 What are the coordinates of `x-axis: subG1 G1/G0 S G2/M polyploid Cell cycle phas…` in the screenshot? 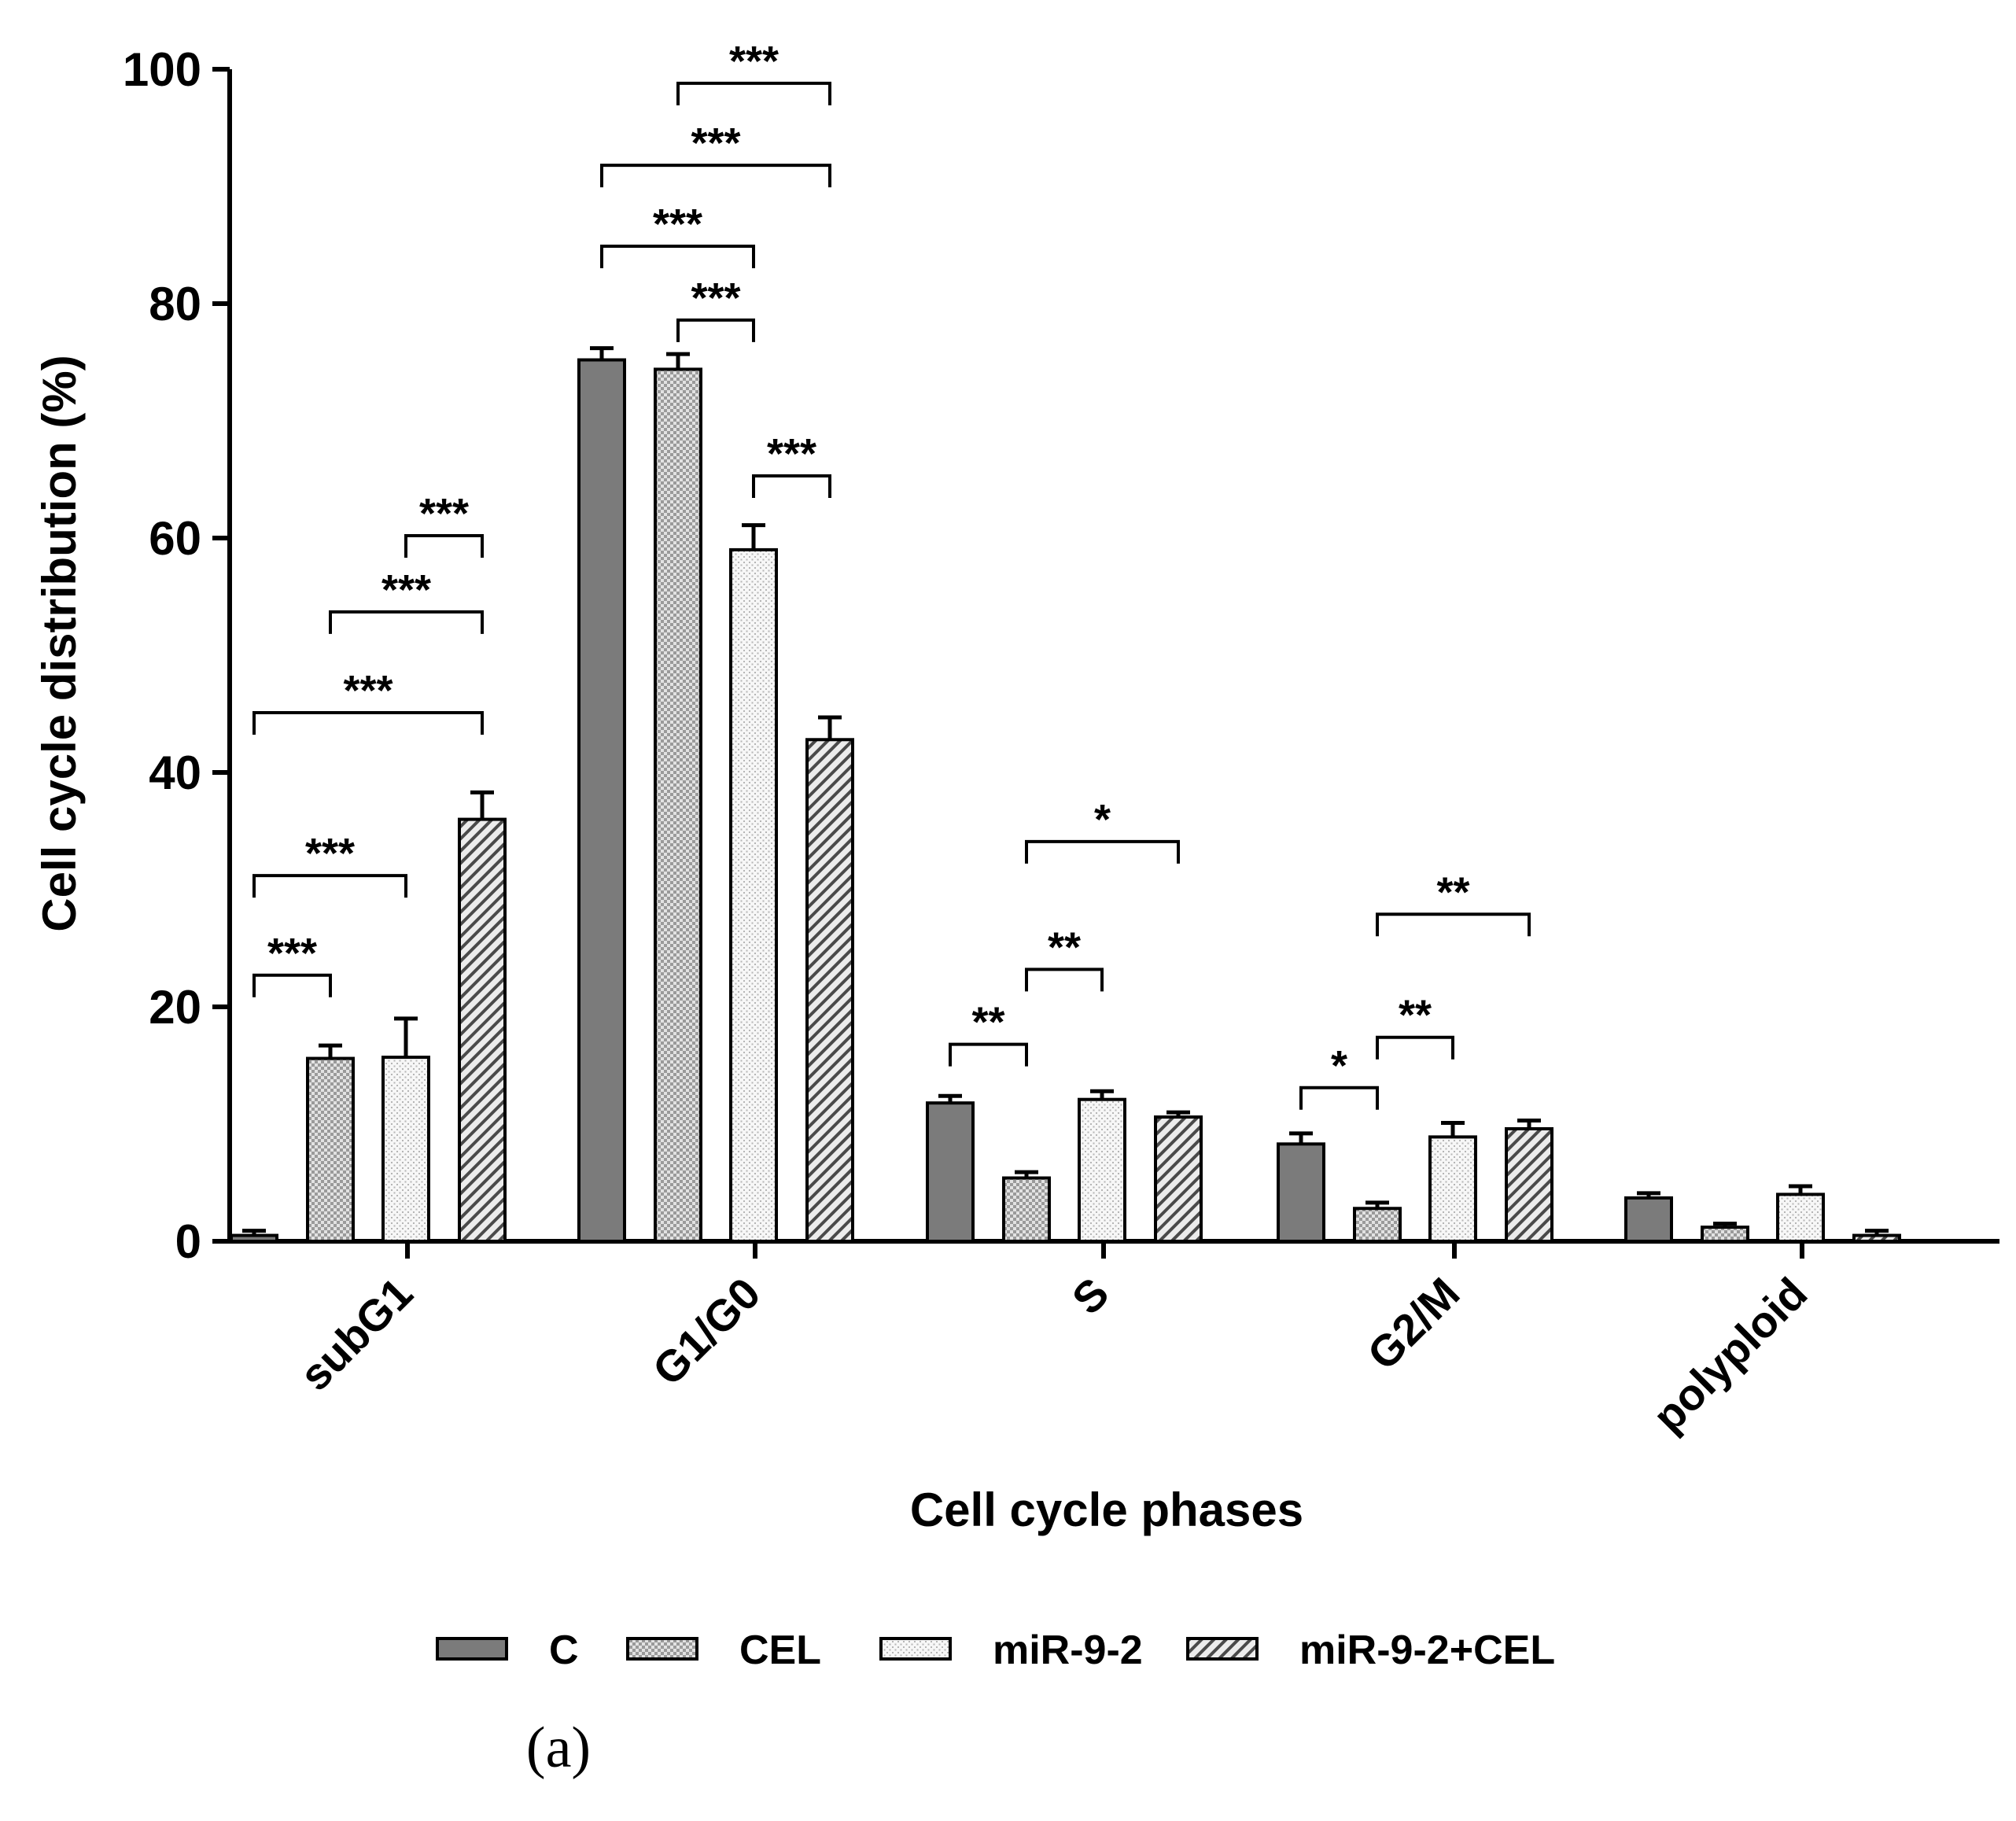 It's located at (1113, 1387).